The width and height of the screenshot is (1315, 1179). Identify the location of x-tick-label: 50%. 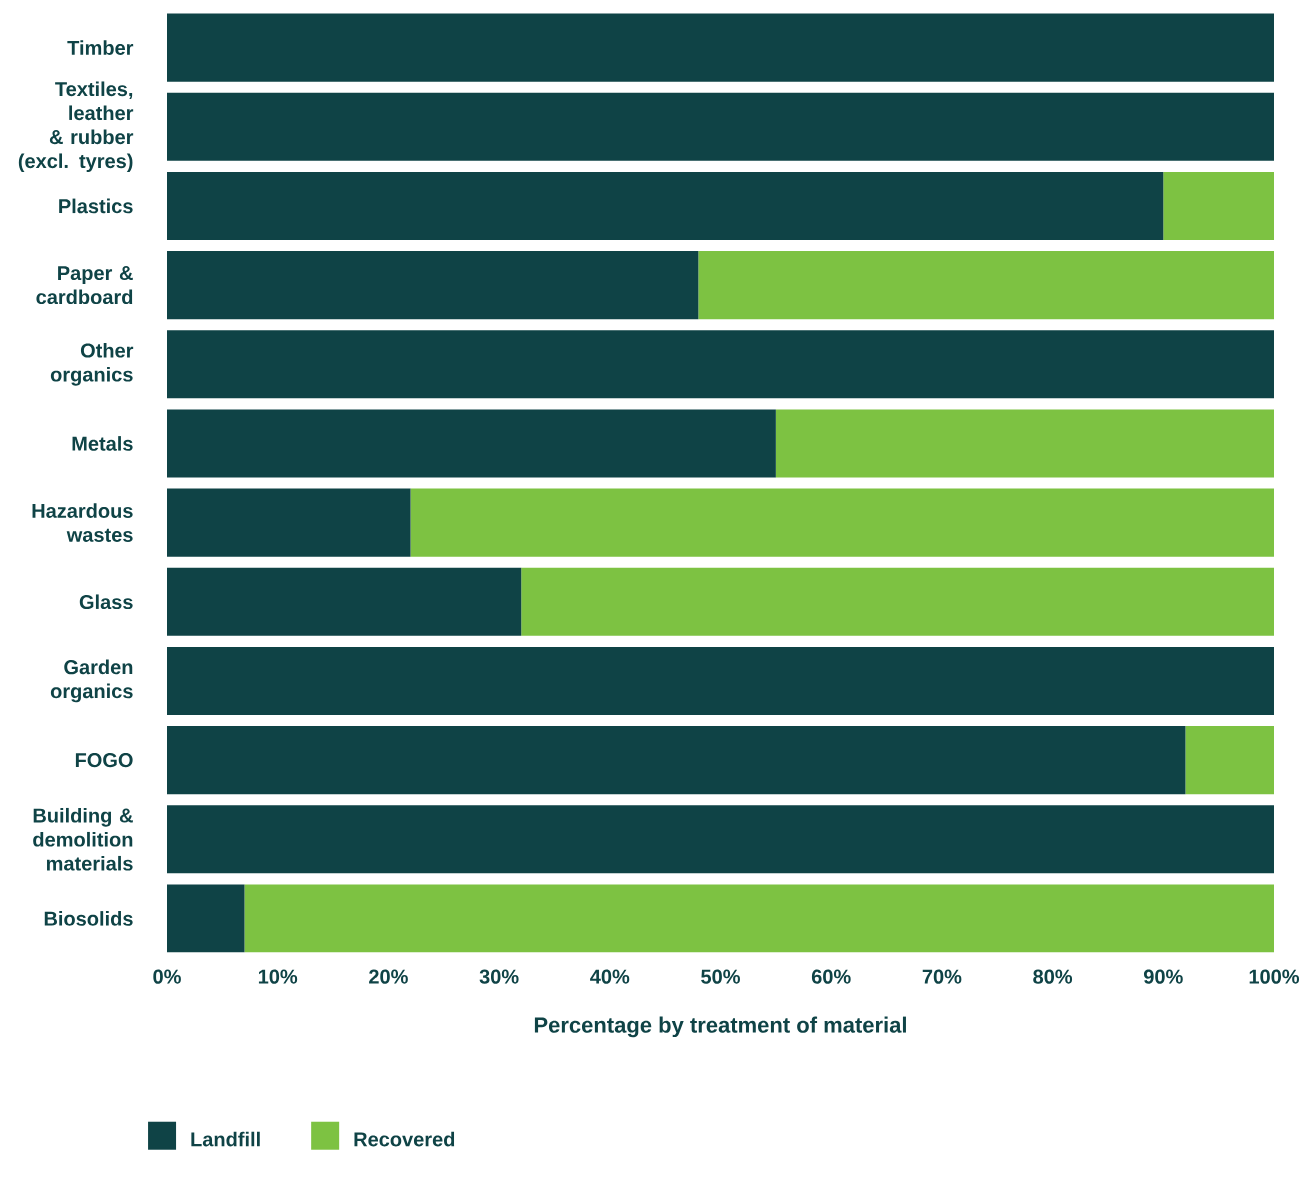
(720, 976).